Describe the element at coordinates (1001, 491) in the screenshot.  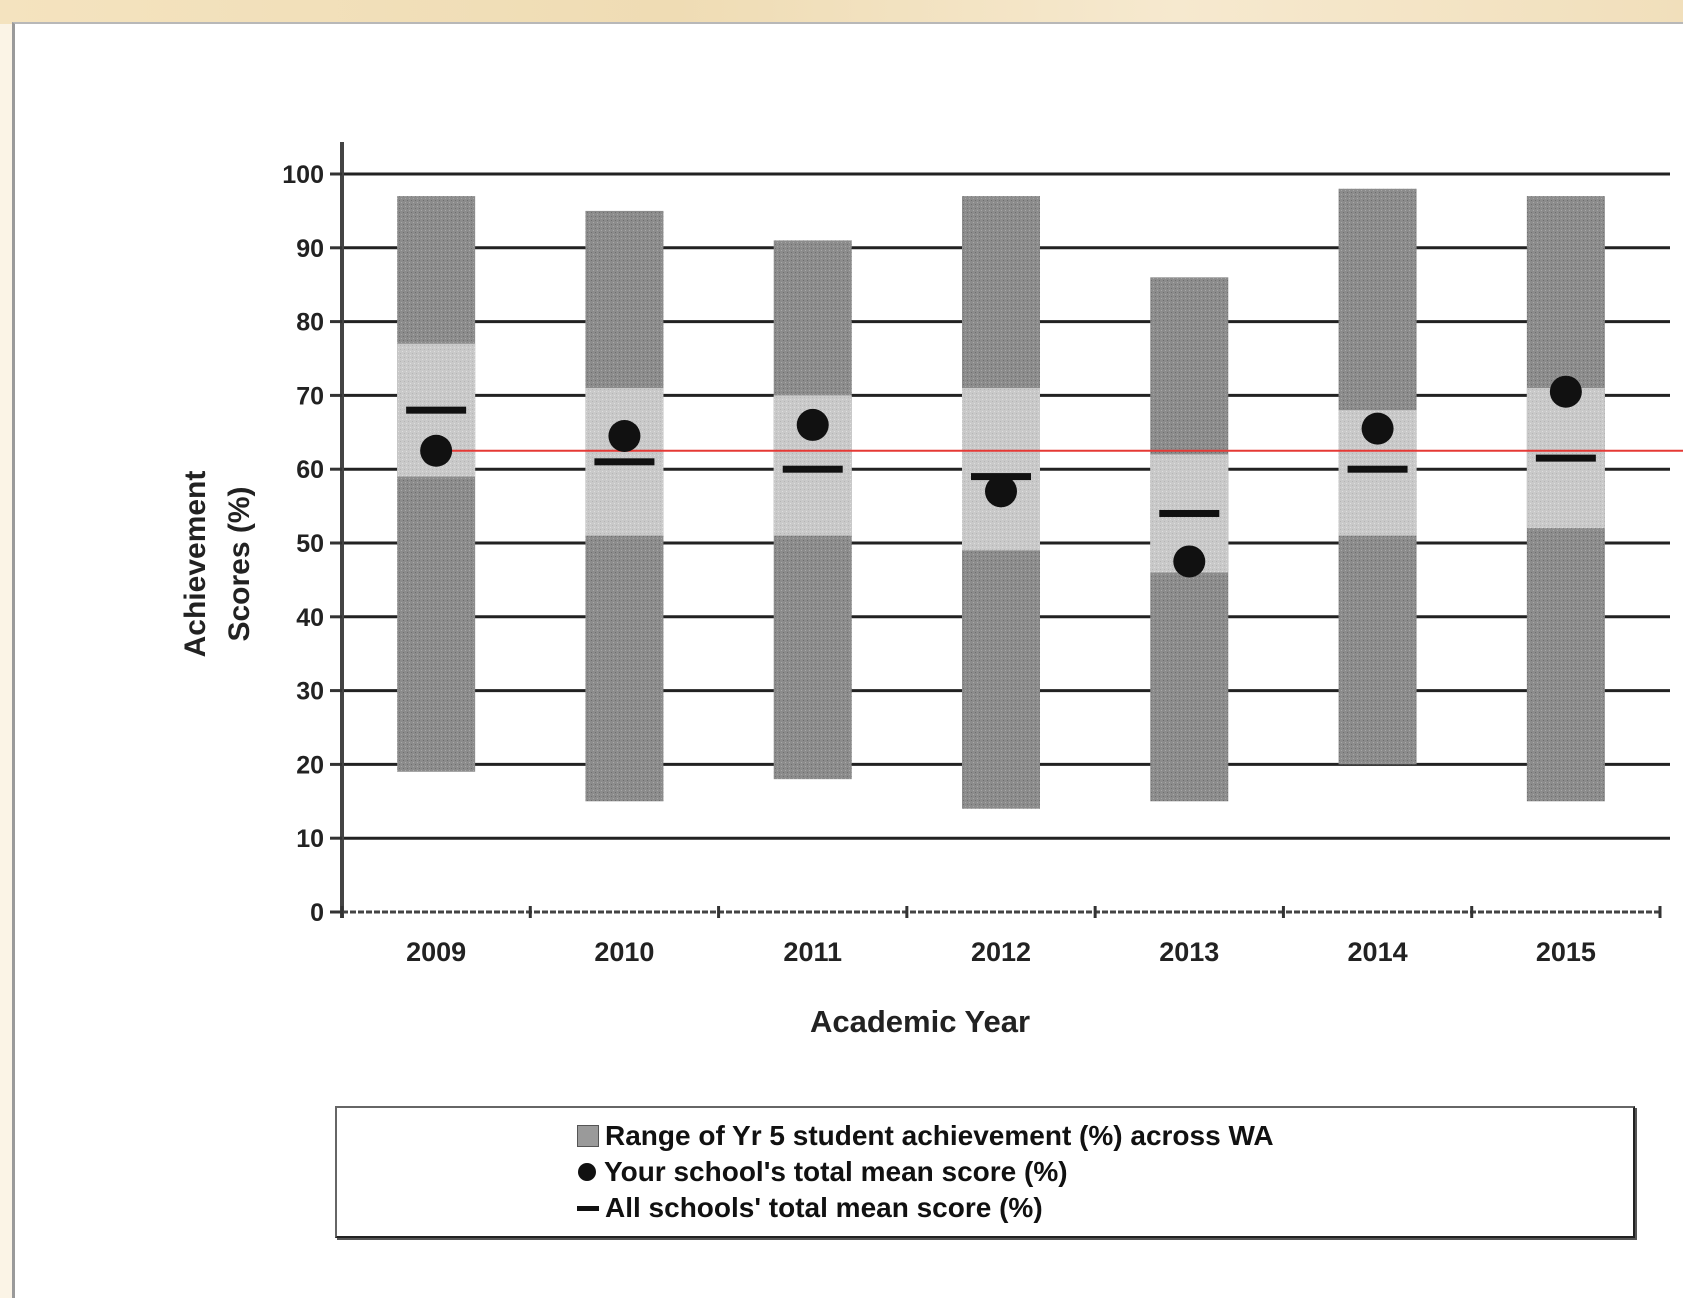
I see `school-mean-2012` at that location.